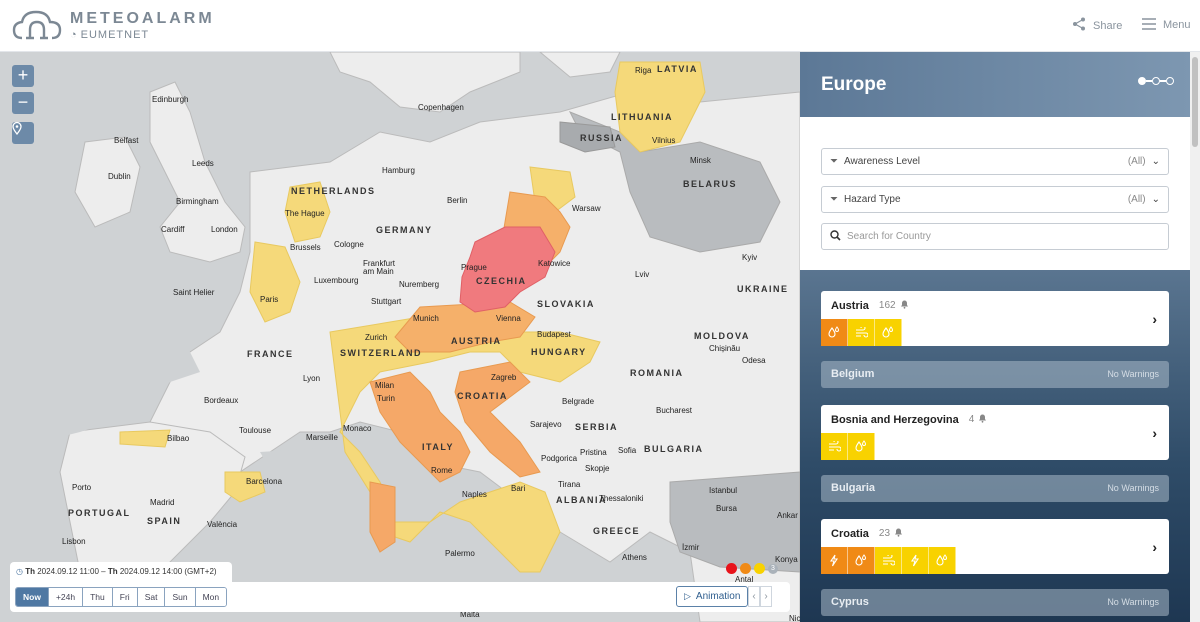  Describe the element at coordinates (438, 447) in the screenshot. I see `map-label-italy: ITALY` at that location.